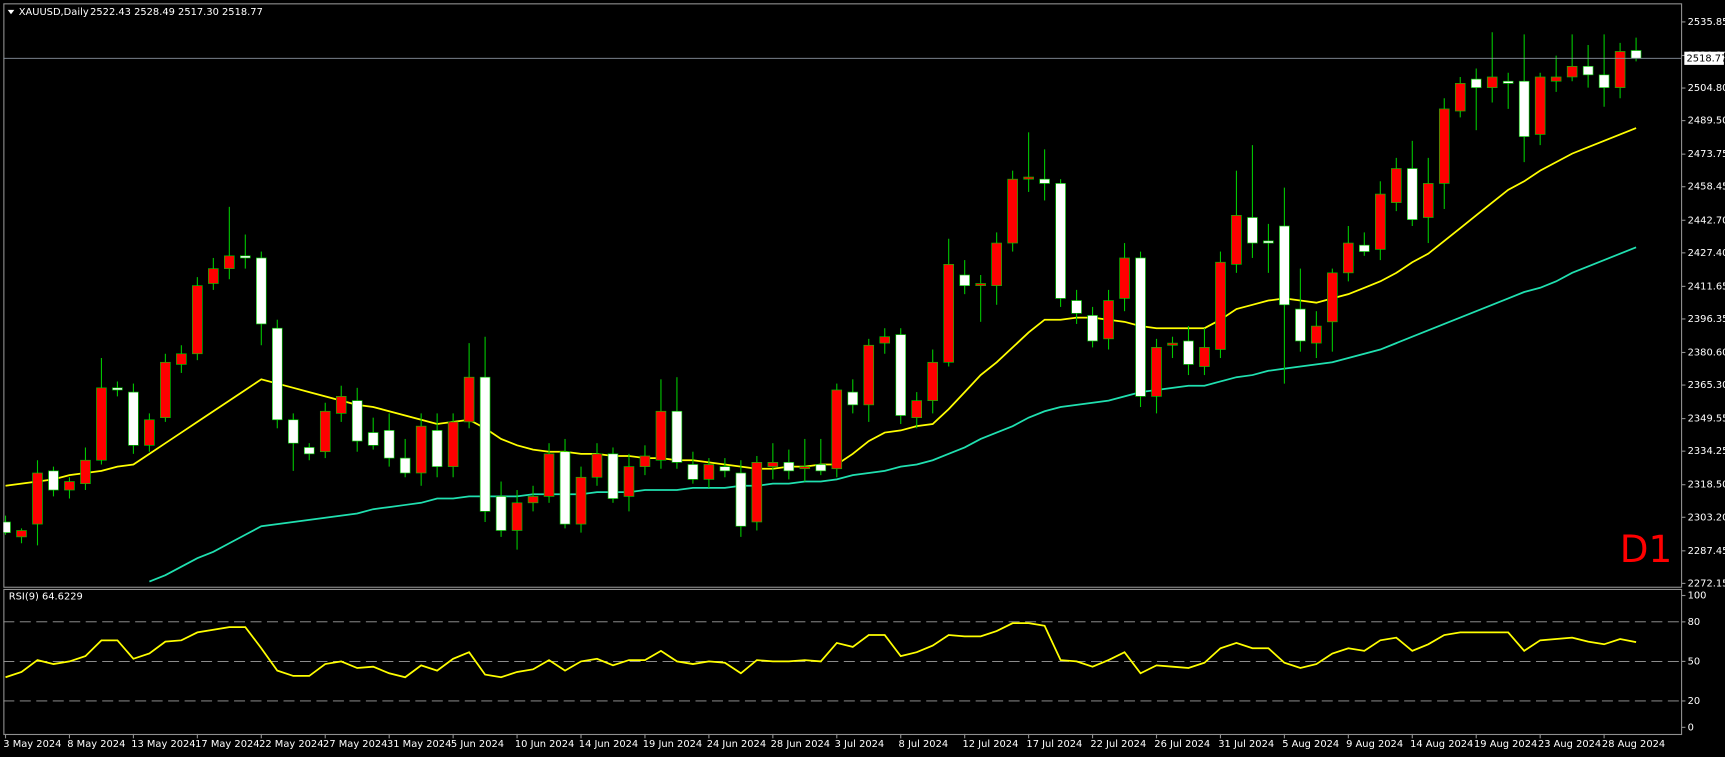 This screenshot has height=757, width=1725. What do you see at coordinates (11, 12) in the screenshot?
I see `menu-arrow` at bounding box center [11, 12].